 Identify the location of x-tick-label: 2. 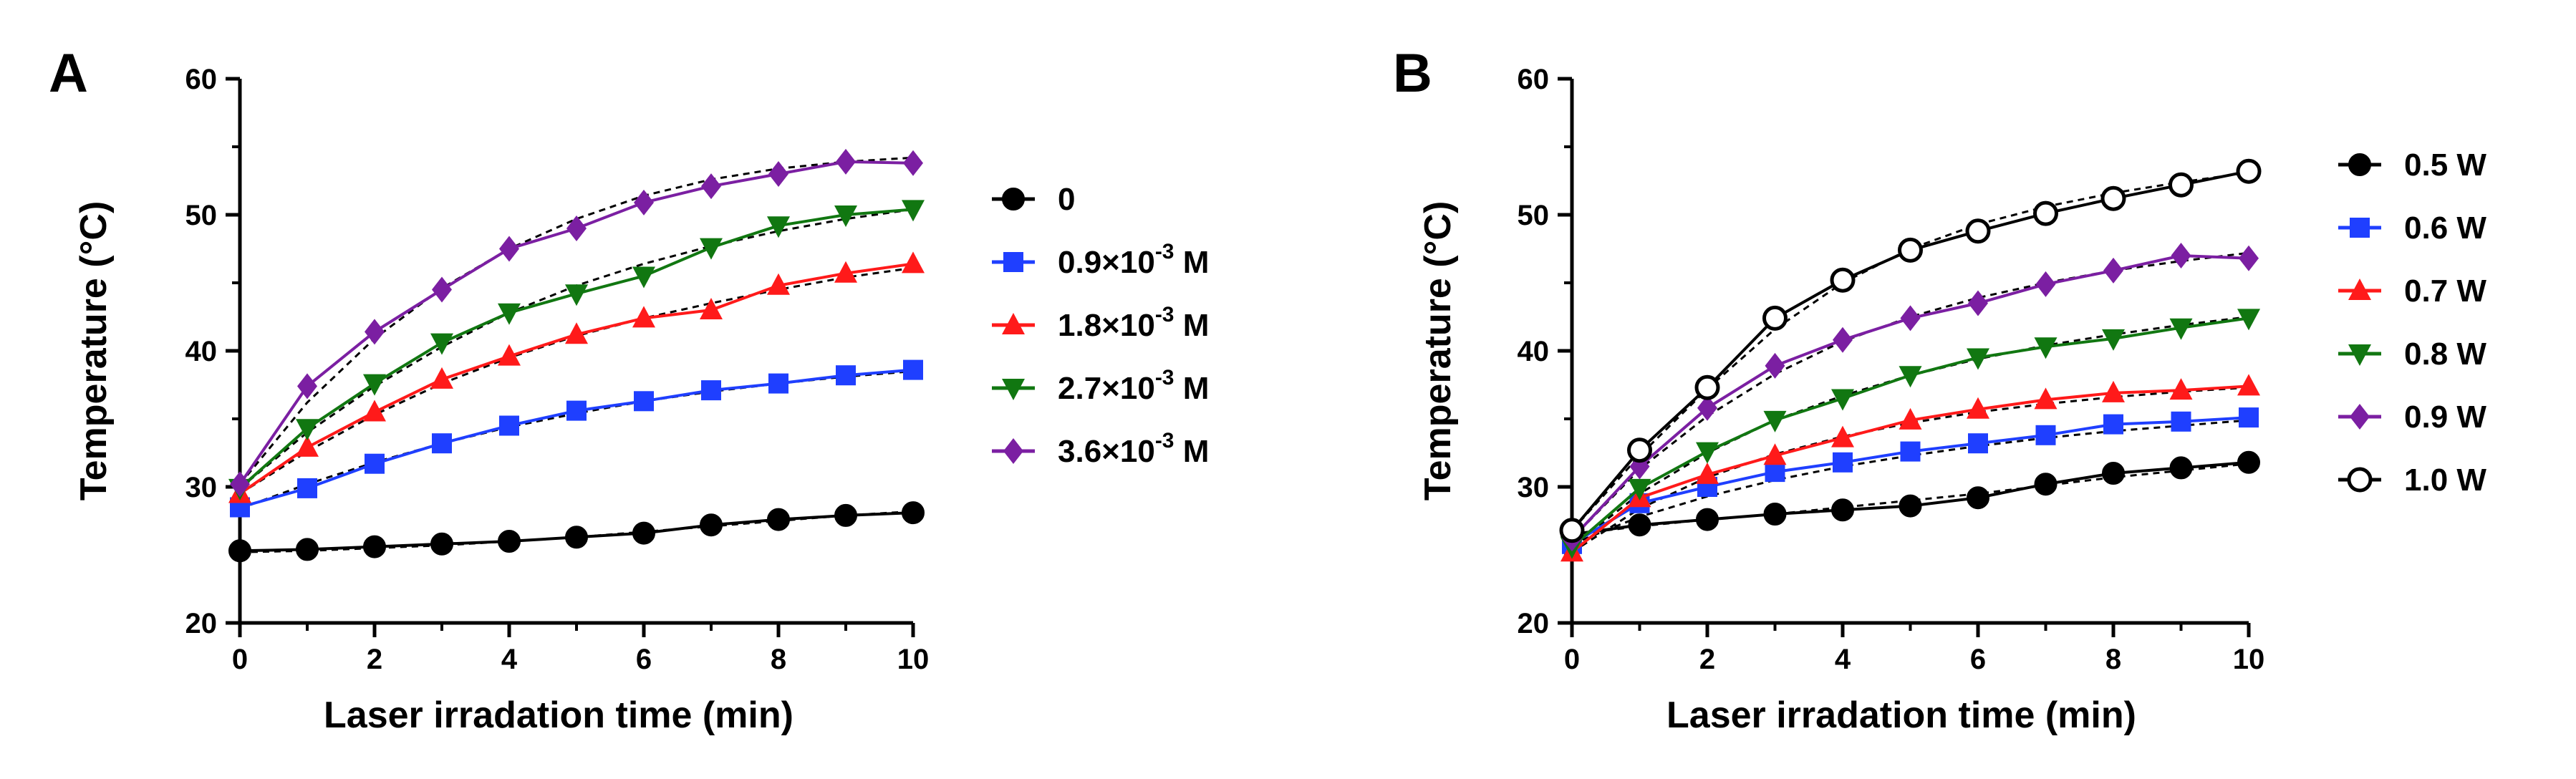
(1707, 659).